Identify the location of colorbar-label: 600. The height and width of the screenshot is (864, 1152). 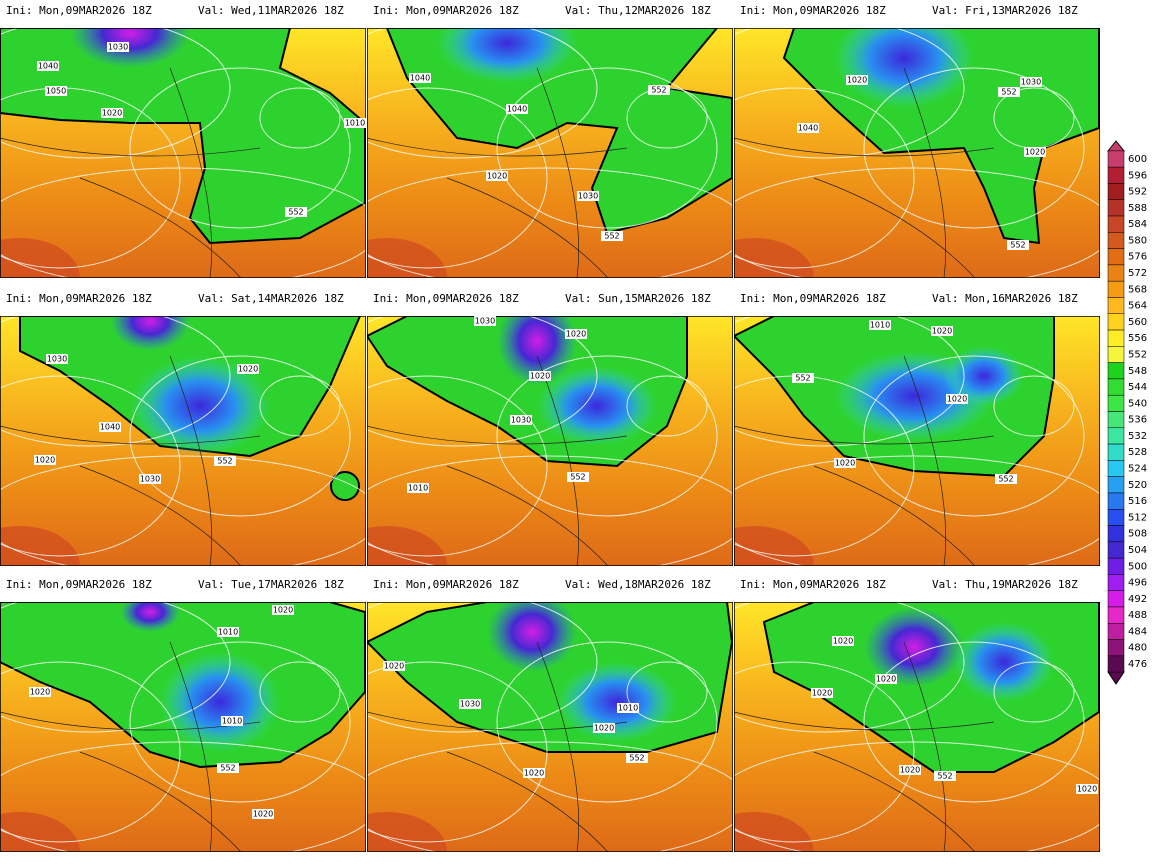
(1137, 159).